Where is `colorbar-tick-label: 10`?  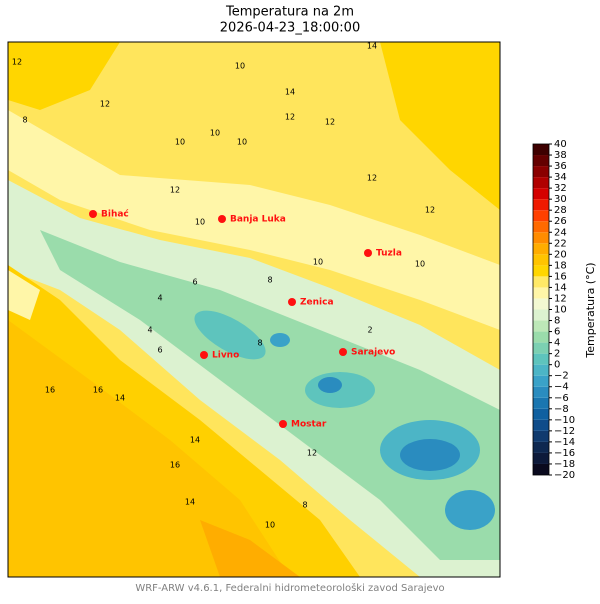
colorbar-tick-label: 10 is located at coordinates (560, 310).